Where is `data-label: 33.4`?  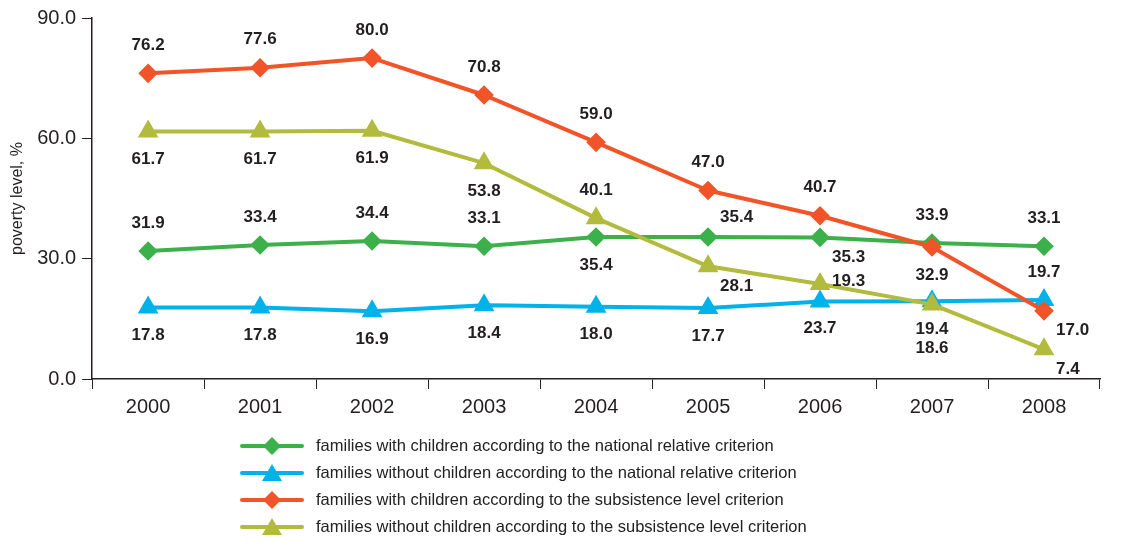
data-label: 33.4 is located at coordinates (260, 216).